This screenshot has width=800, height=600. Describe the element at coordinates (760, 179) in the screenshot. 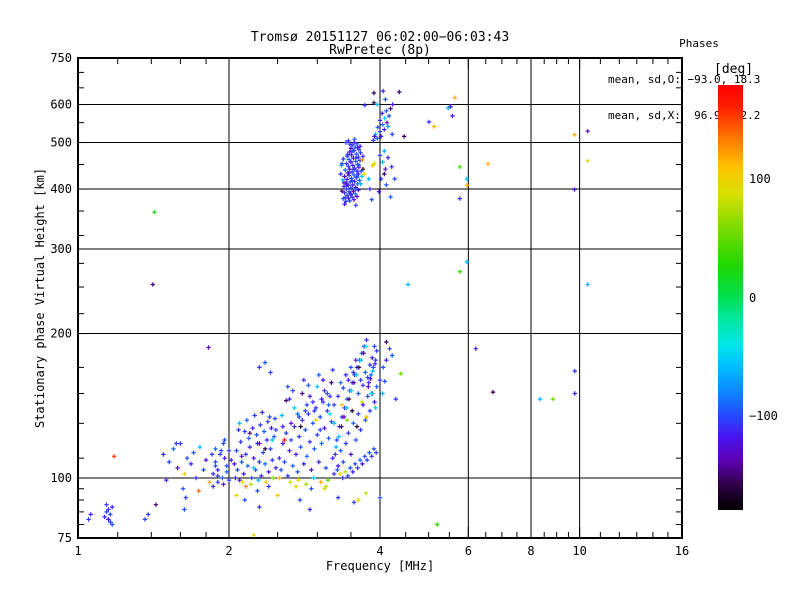

I see `colorbar-tick-label: 100` at that location.